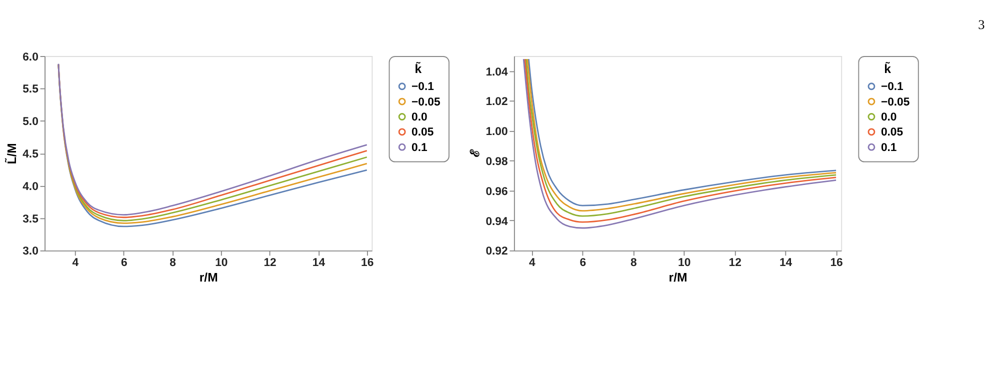 The height and width of the screenshot is (368, 990). I want to click on y-tick-label: 1.04, so click(497, 72).